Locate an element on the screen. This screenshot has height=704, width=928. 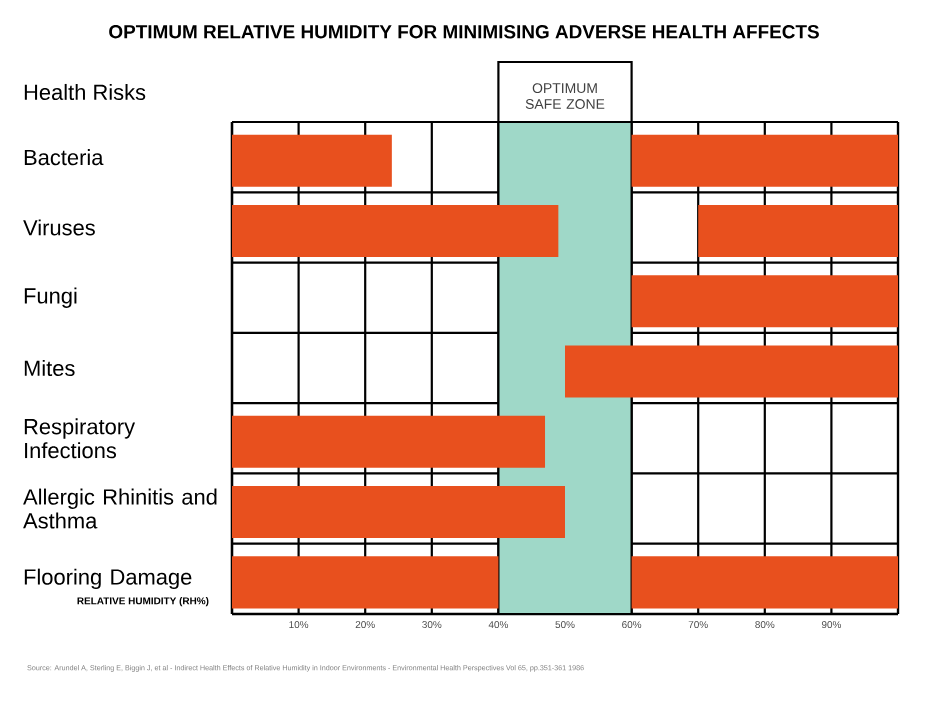
y-axis-title: Health Risks is located at coordinates (85, 92).